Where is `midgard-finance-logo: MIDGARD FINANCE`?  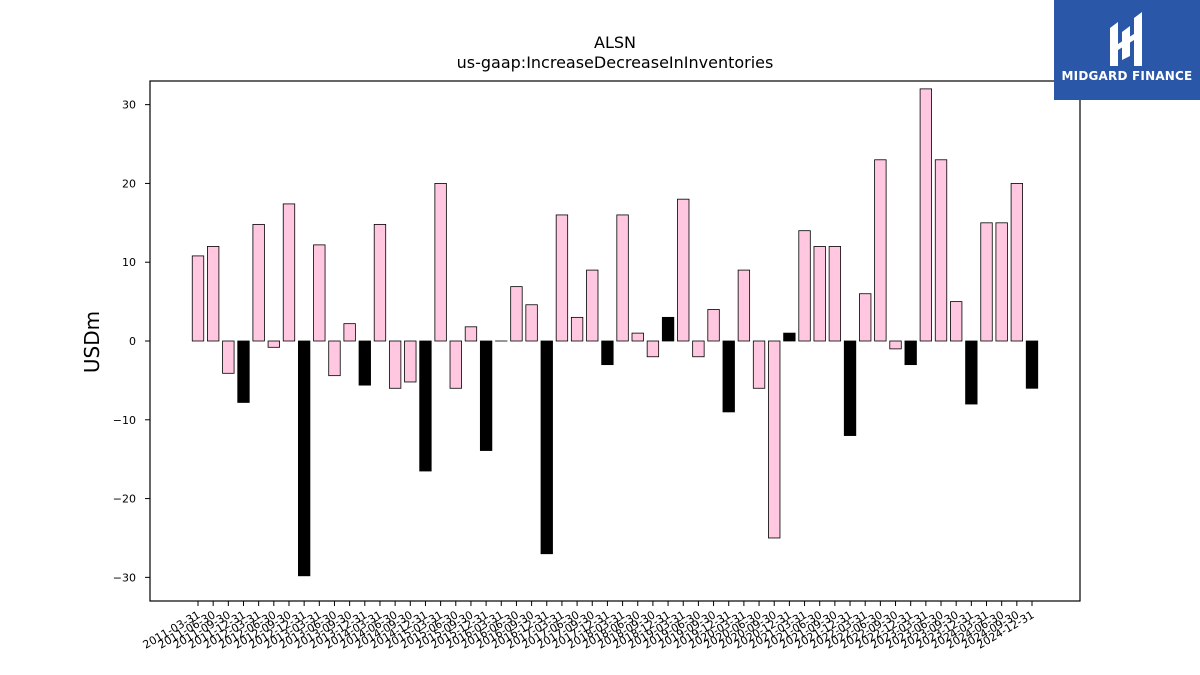
midgard-finance-logo: MIDGARD FINANCE is located at coordinates (1127, 50).